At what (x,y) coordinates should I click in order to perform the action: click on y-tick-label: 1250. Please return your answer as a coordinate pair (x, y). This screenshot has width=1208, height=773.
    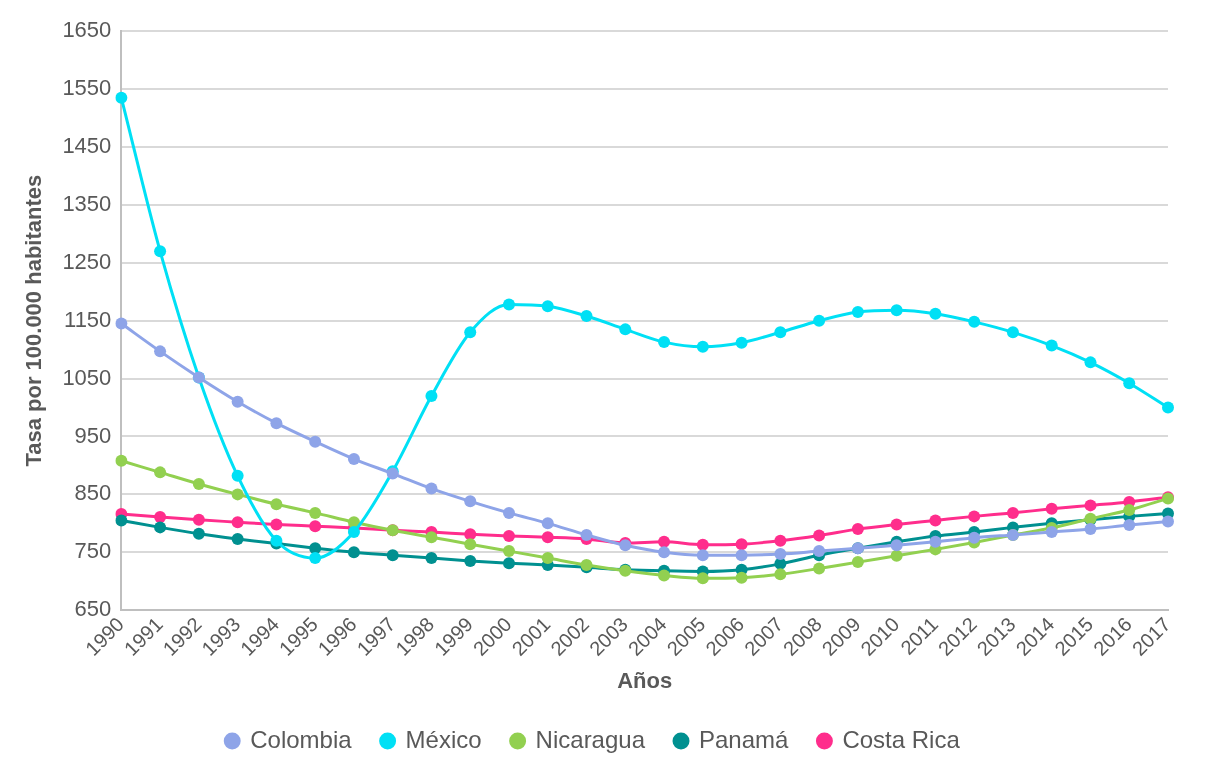
    Looking at the image, I should click on (87, 261).